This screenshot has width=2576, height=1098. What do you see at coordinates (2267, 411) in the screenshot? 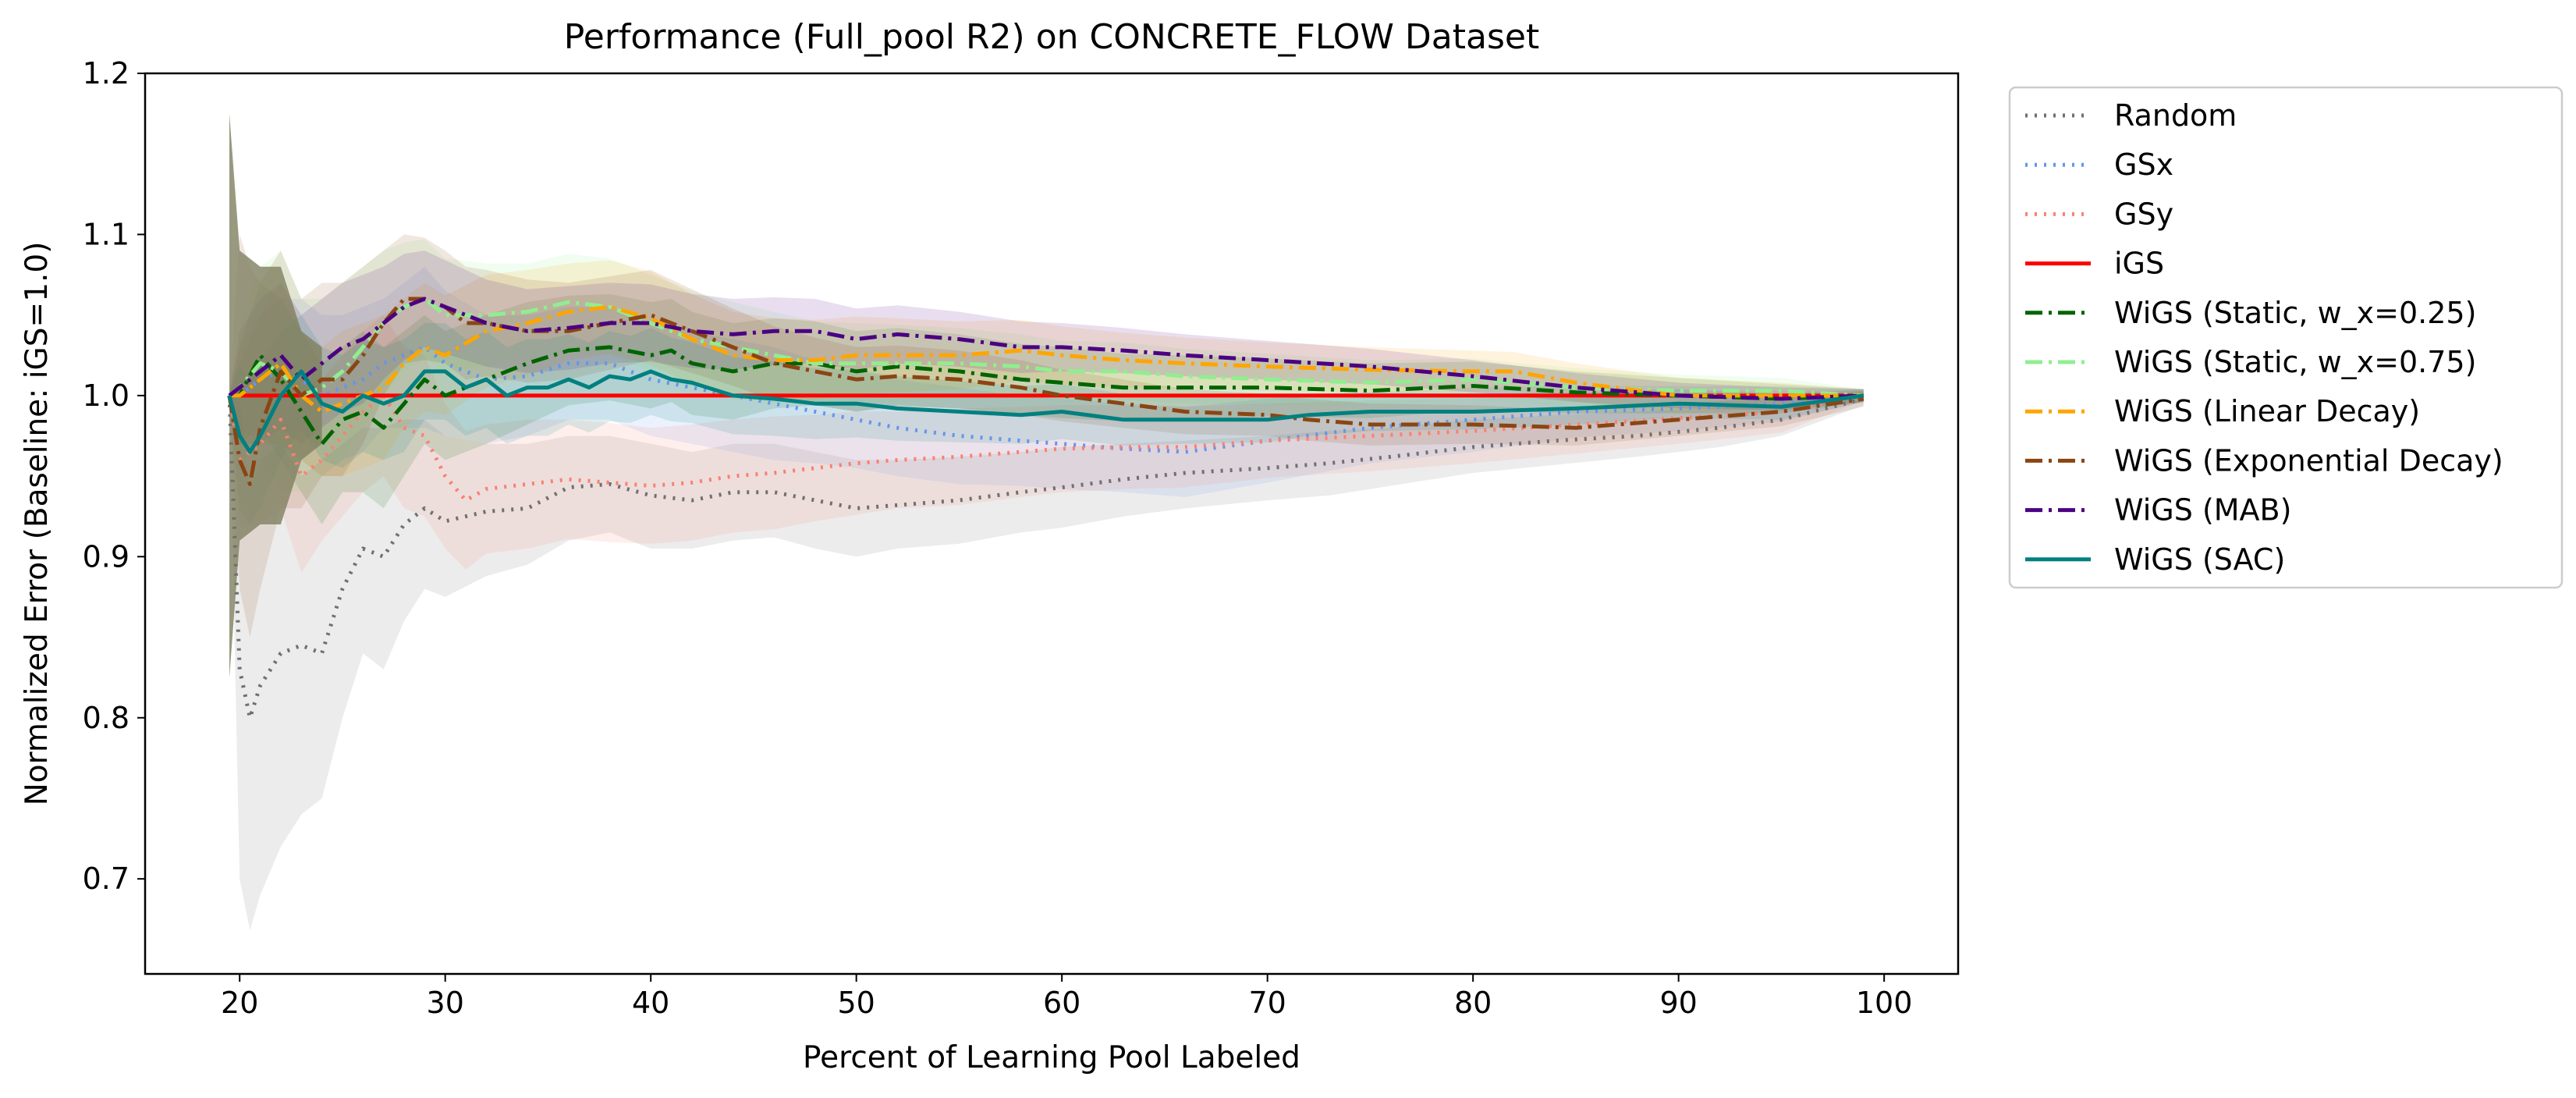
I see `legend-label-wigs-linear-decay: WiGS (Linear Decay)` at bounding box center [2267, 411].